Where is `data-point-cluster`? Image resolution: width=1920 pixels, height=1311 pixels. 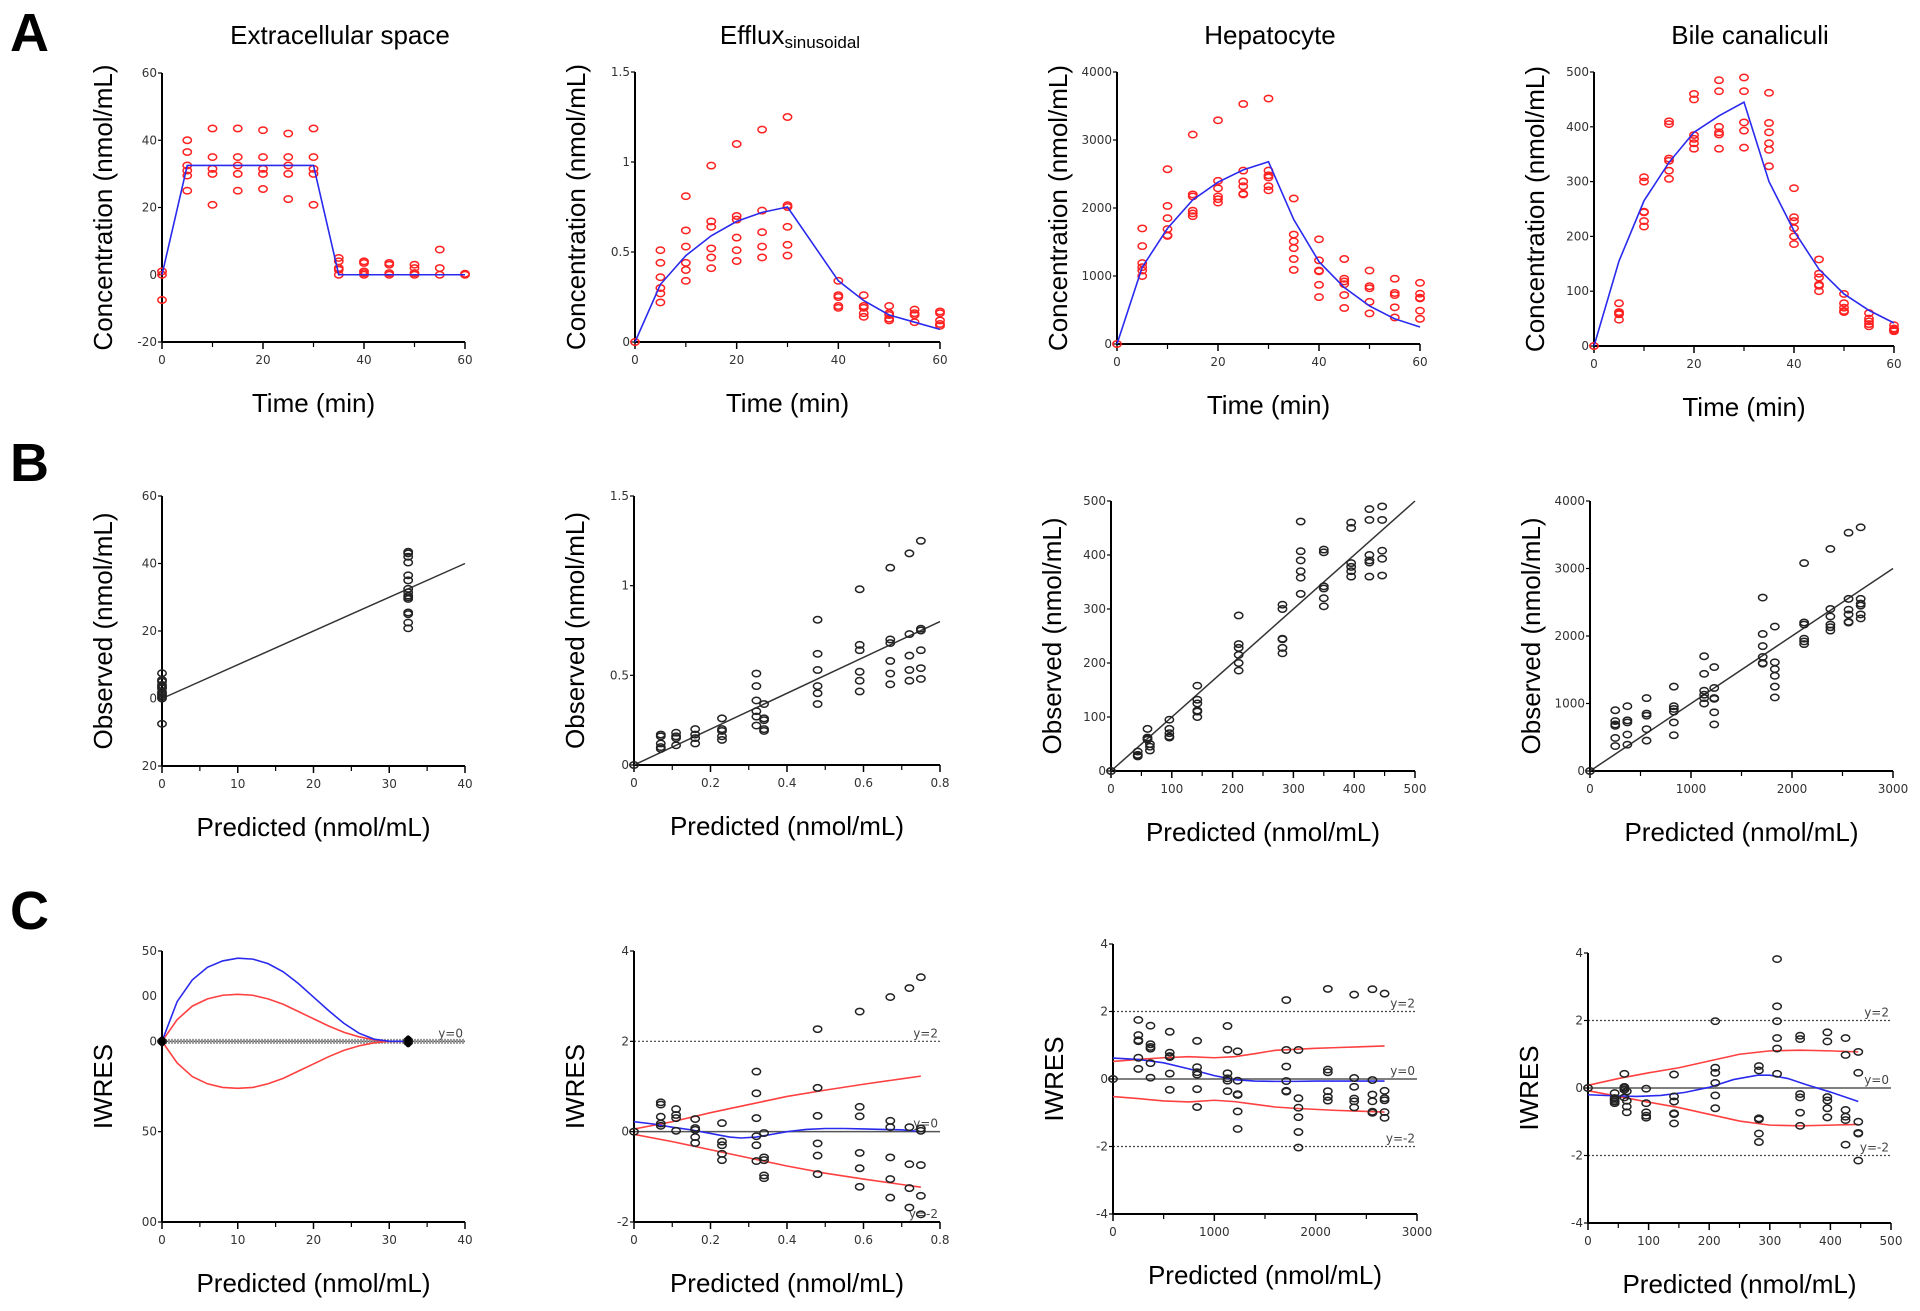
data-point-cluster is located at coordinates (408, 1041).